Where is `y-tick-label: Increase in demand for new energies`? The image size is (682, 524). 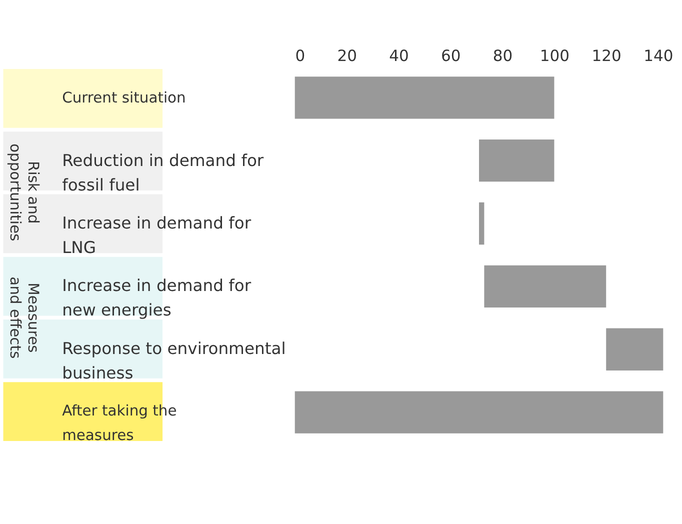 y-tick-label: Increase in demand for new energies is located at coordinates (157, 298).